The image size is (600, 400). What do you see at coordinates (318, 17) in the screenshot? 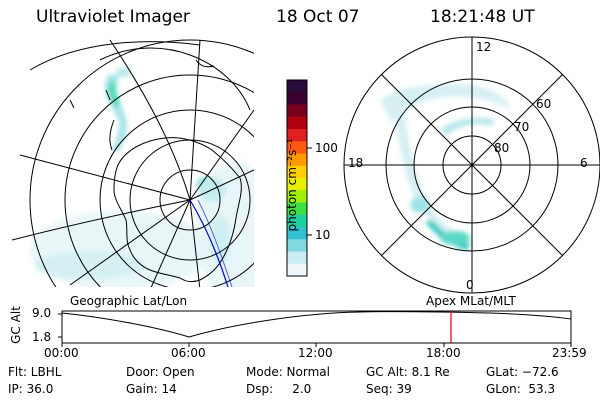
I see `date-label: 18 Oct 07` at bounding box center [318, 17].